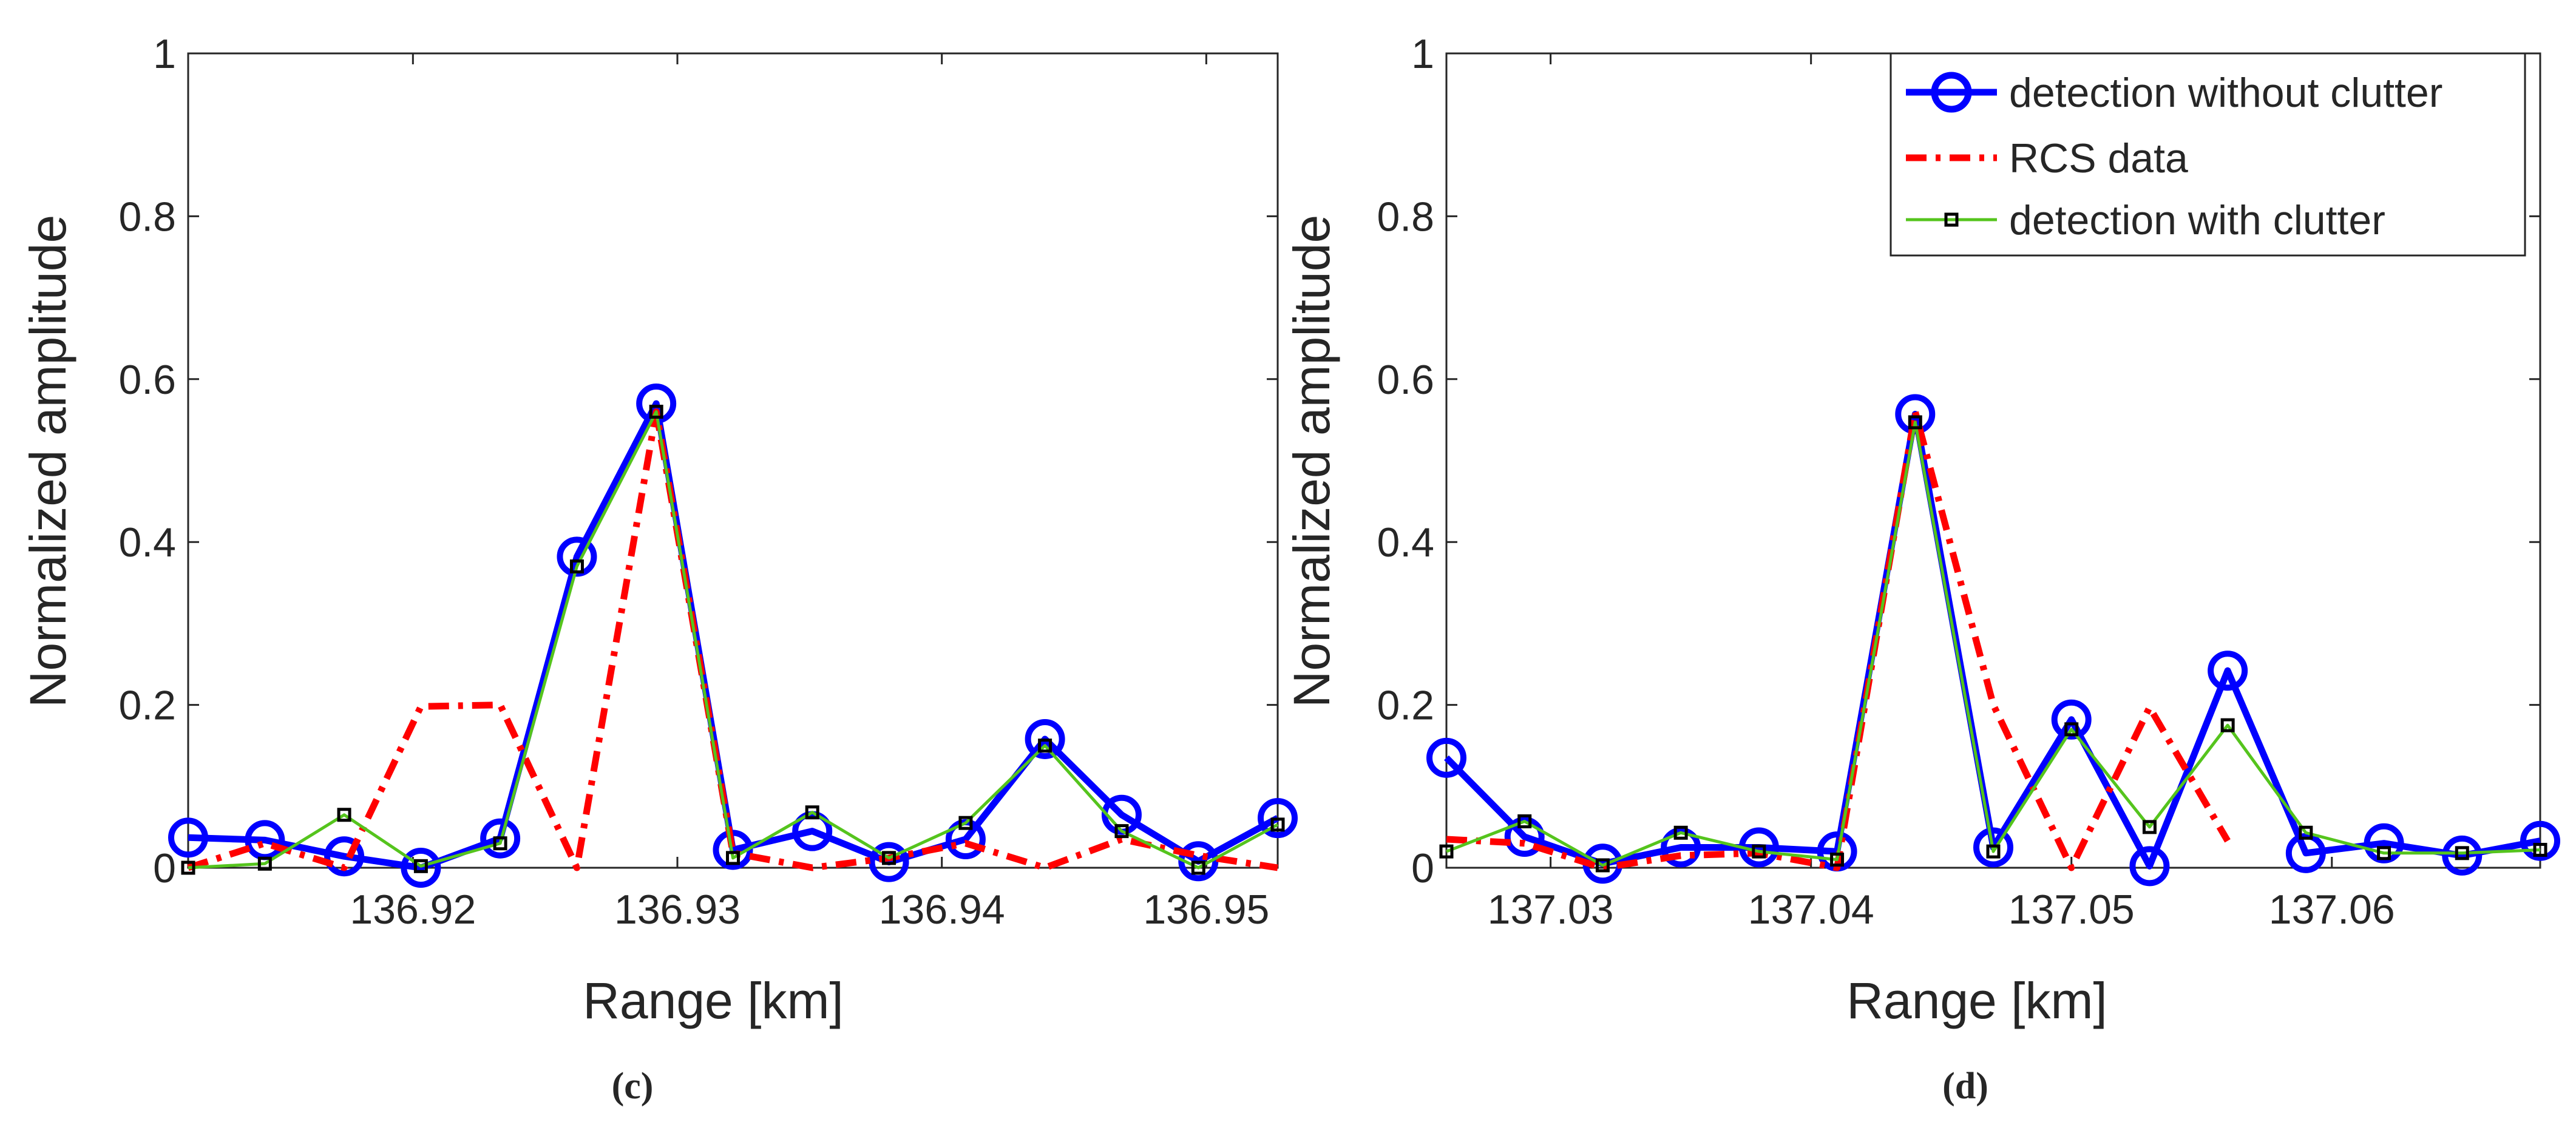 Image resolution: width=2576 pixels, height=1139 pixels. I want to click on panel-c-caption: (c), so click(633, 1087).